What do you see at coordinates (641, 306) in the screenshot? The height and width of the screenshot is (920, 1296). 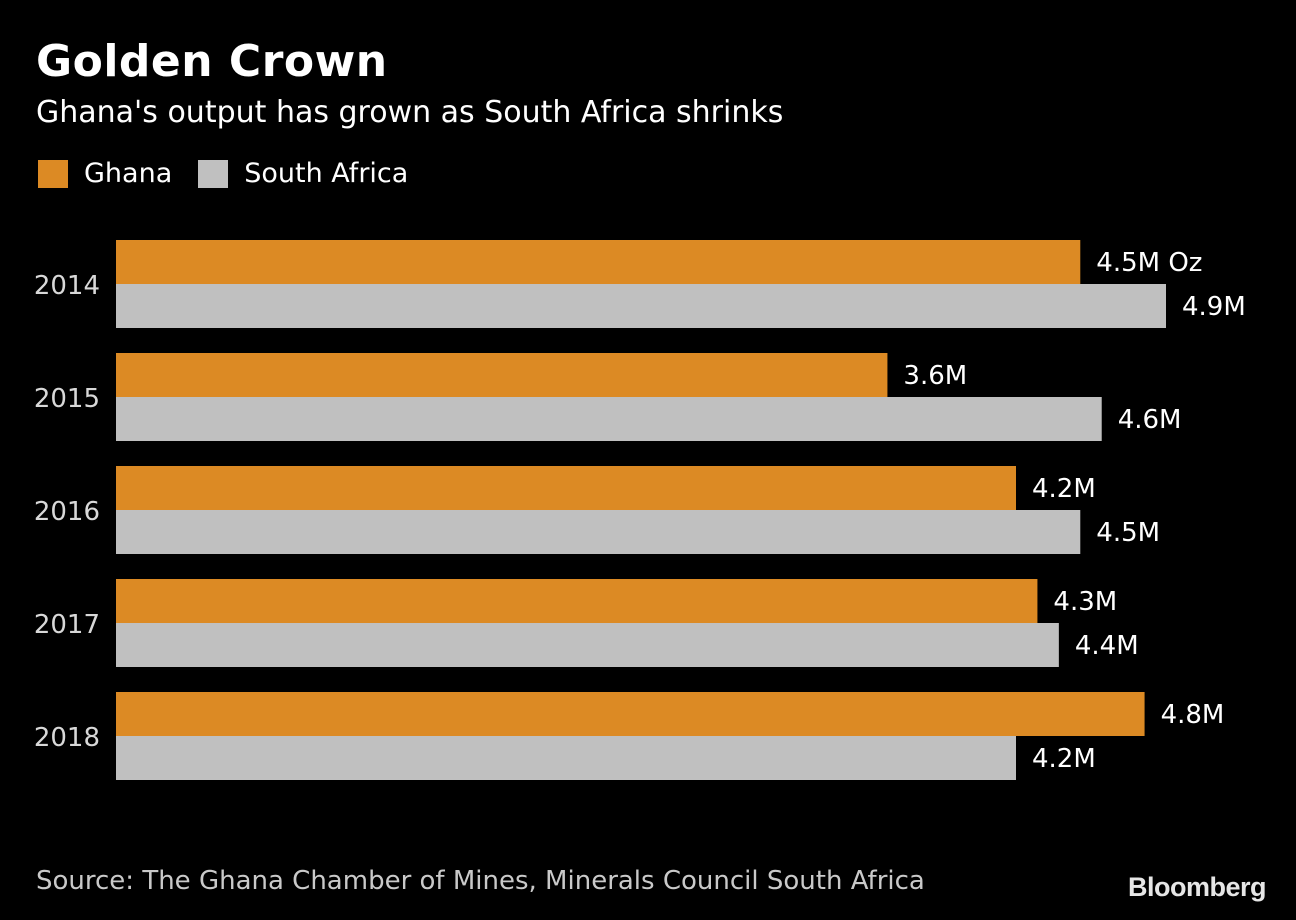 I see `bar-south-africa-2014` at bounding box center [641, 306].